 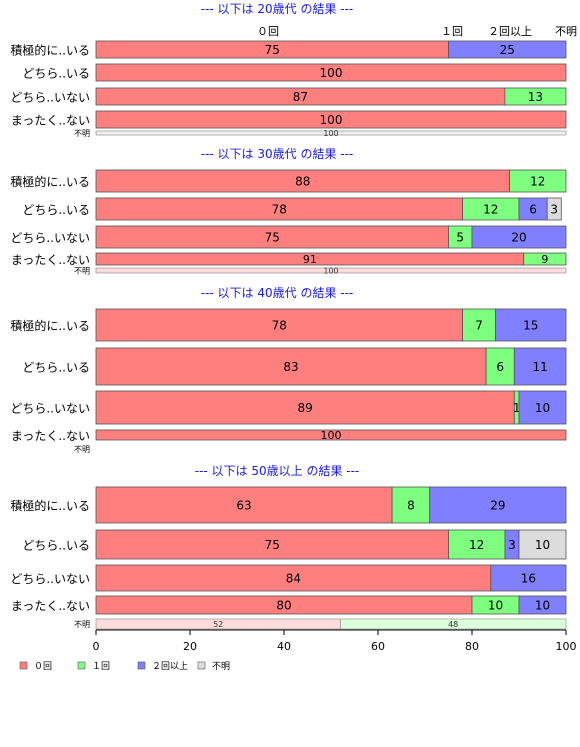 I want to click on top-legend-label: ０回, so click(x=268, y=31).